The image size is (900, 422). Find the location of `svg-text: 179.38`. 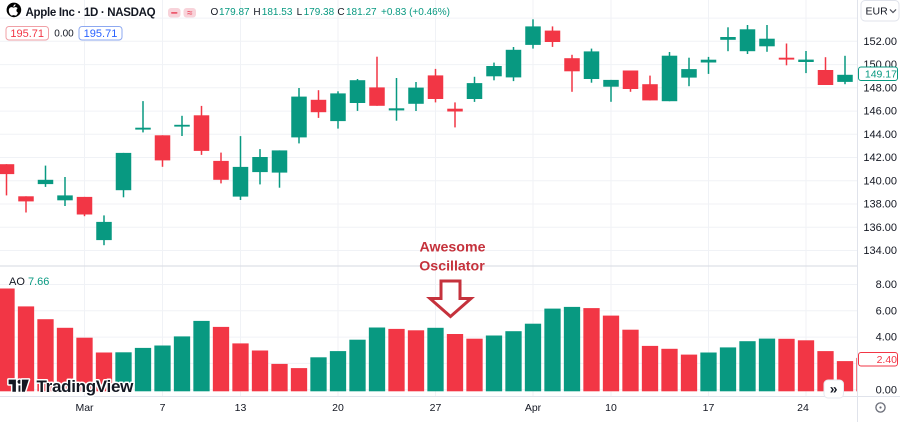

svg-text: 179.38 is located at coordinates (319, 12).